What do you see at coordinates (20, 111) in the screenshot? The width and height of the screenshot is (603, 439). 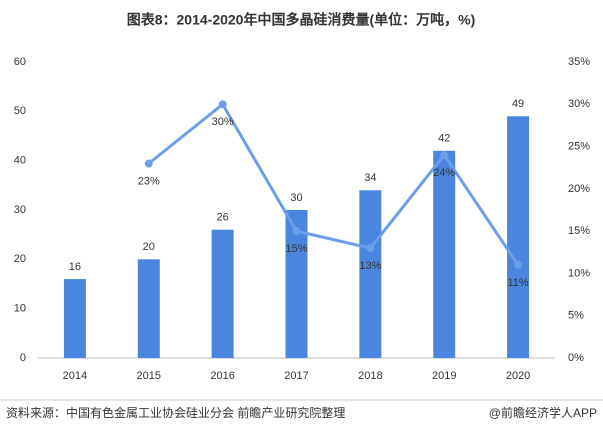 I see `y-tick-label: 50` at bounding box center [20, 111].